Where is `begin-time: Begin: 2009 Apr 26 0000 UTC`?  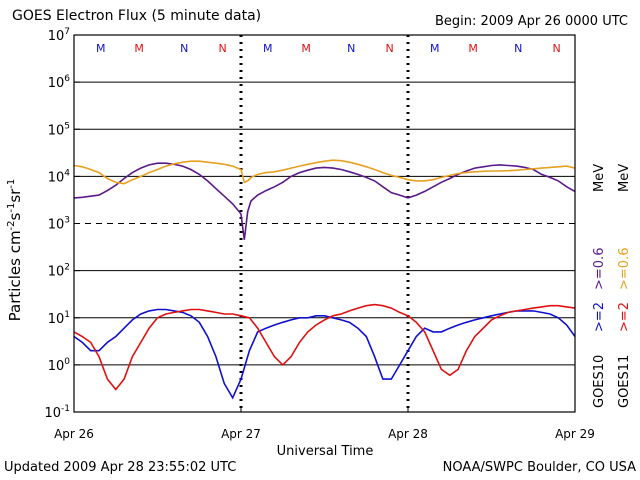
begin-time: Begin: 2009 Apr 26 0000 UTC is located at coordinates (531, 21).